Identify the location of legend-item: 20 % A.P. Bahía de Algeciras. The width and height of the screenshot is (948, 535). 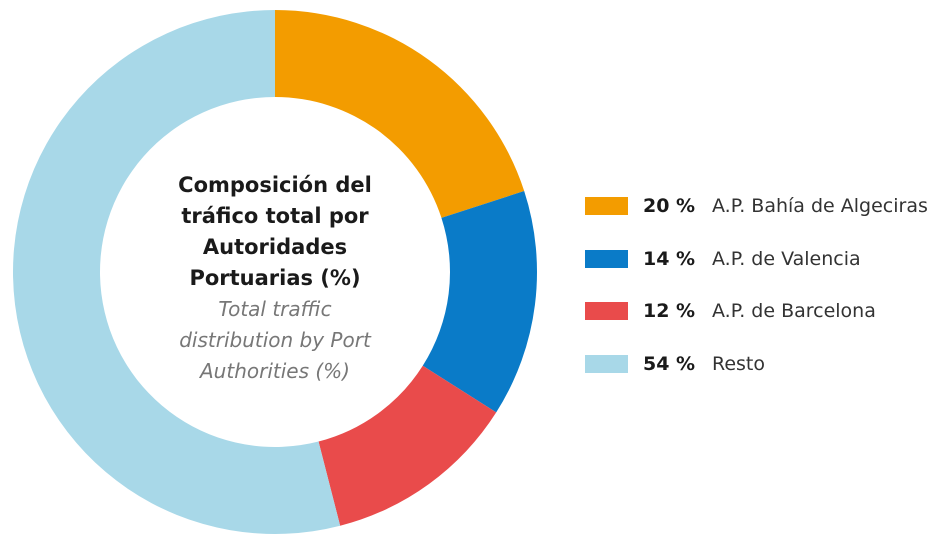
(756, 206).